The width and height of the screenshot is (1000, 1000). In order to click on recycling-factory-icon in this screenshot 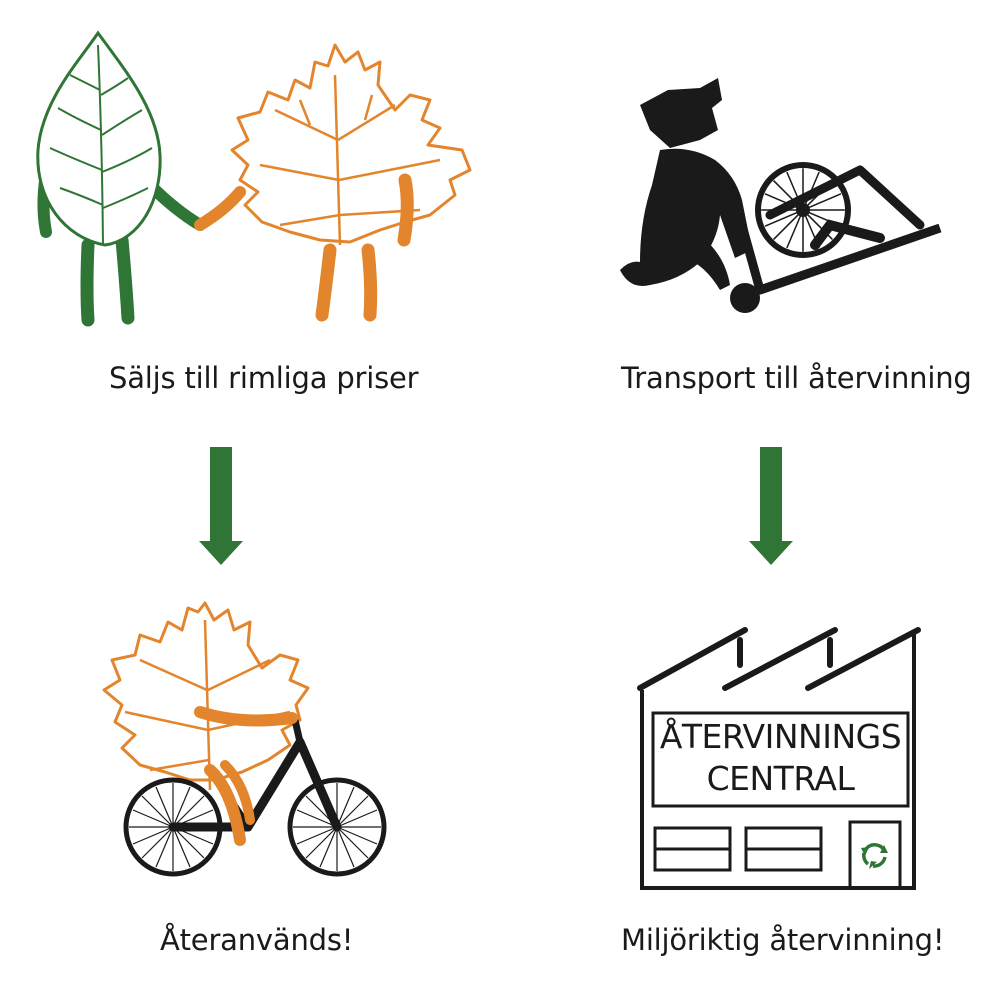, I will do `click(779, 758)`.